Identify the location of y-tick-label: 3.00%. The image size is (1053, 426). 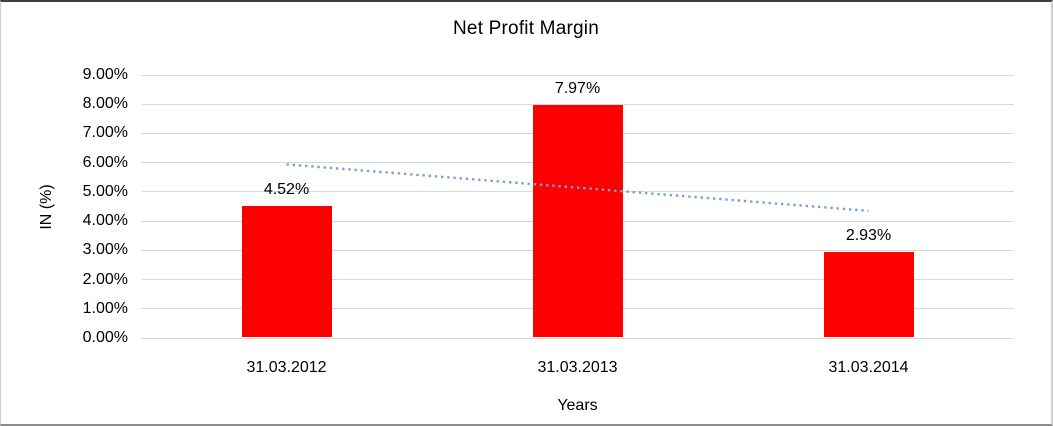
(105, 250).